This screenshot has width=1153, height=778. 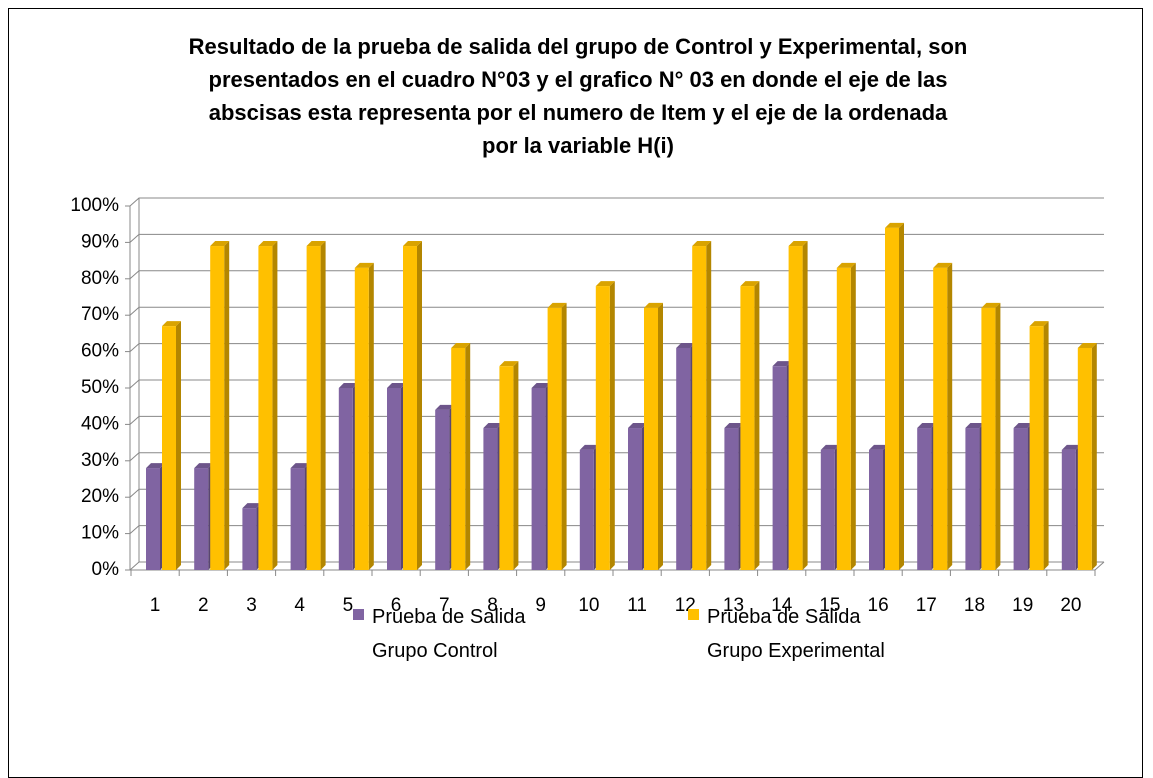 What do you see at coordinates (974, 605) in the screenshot?
I see `x-tick-label: 18` at bounding box center [974, 605].